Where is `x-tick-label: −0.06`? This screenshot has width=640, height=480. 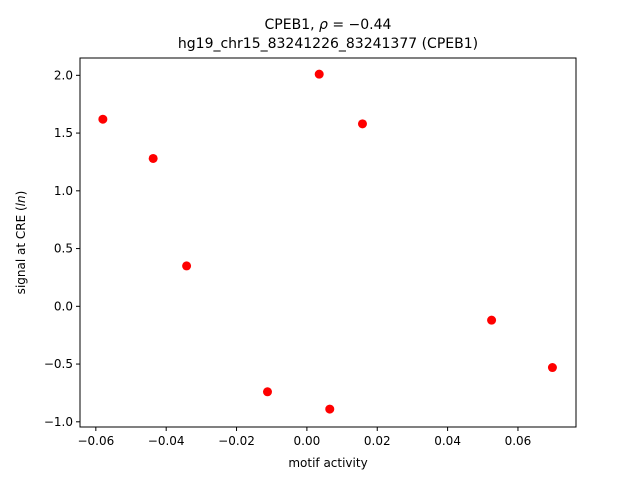 x-tick-label: −0.06 is located at coordinates (95, 441).